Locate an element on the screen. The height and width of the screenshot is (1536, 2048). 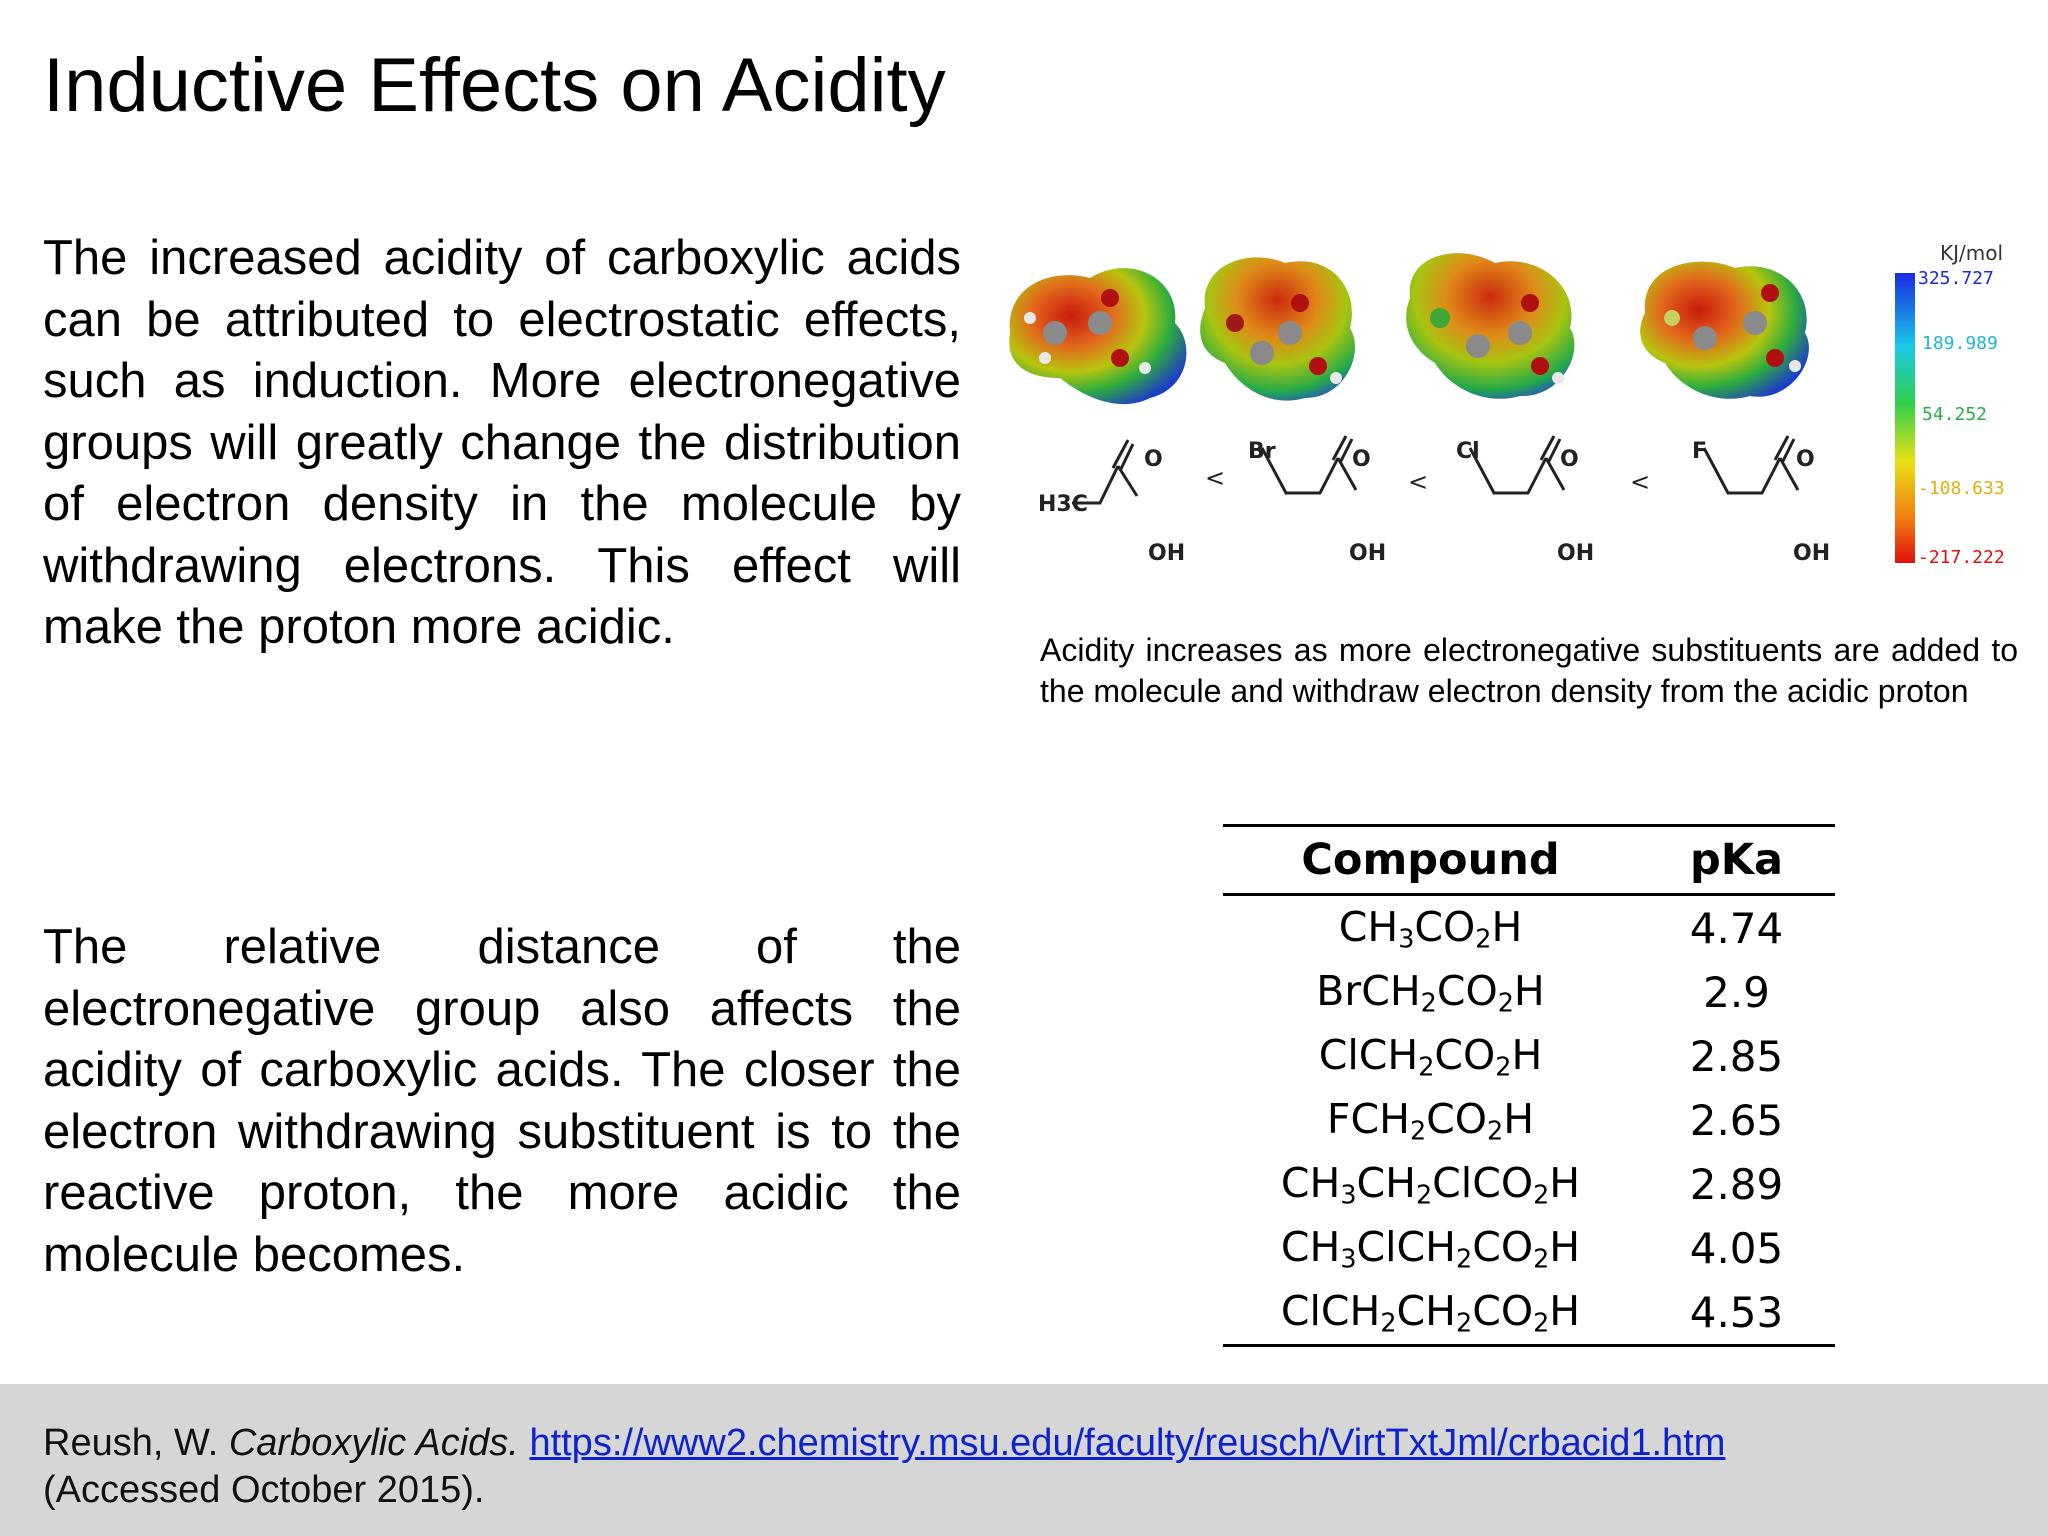
compound-cell: BrCH2CO2H is located at coordinates (1430, 992).